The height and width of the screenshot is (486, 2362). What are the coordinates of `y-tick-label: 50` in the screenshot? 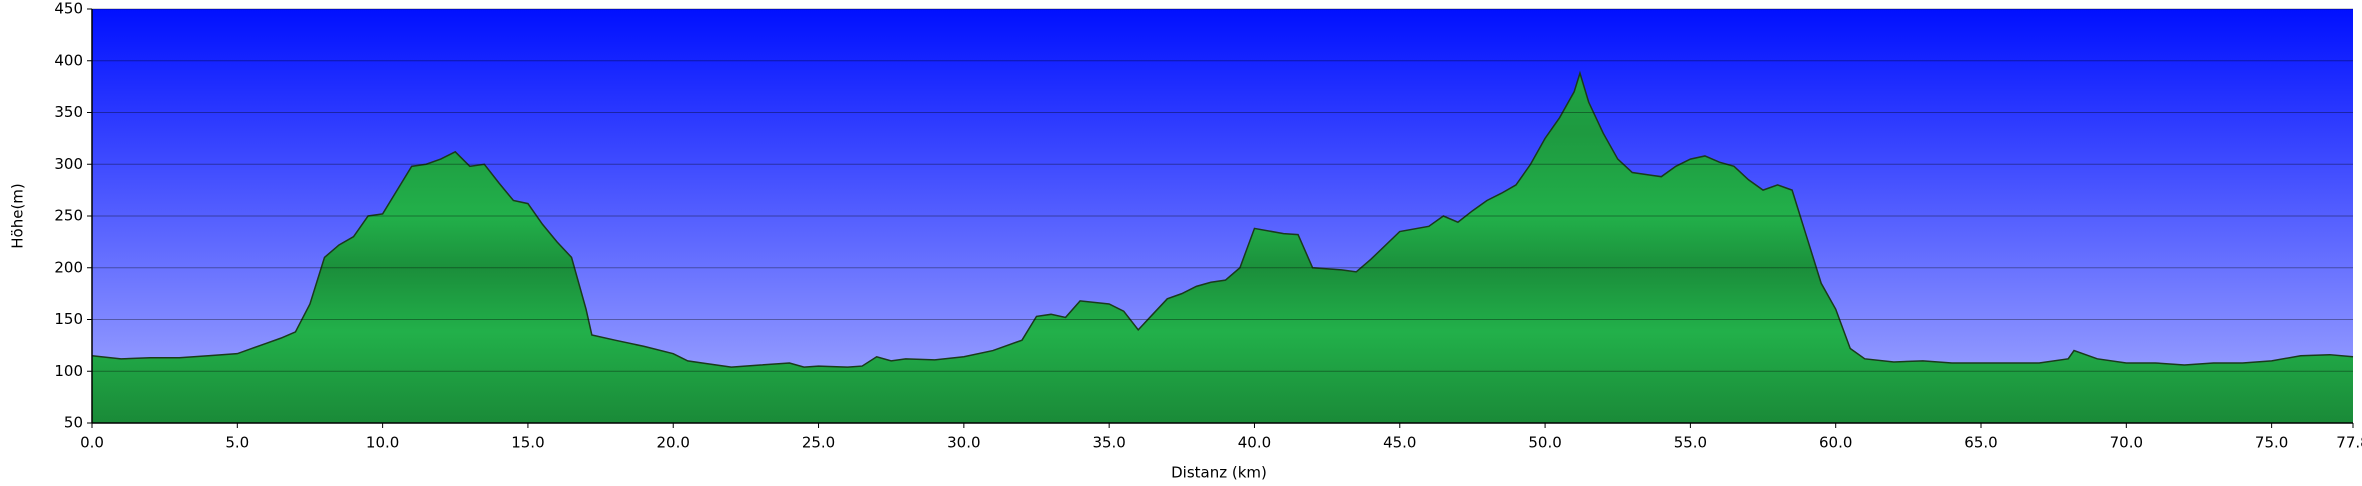 It's located at (73, 423).